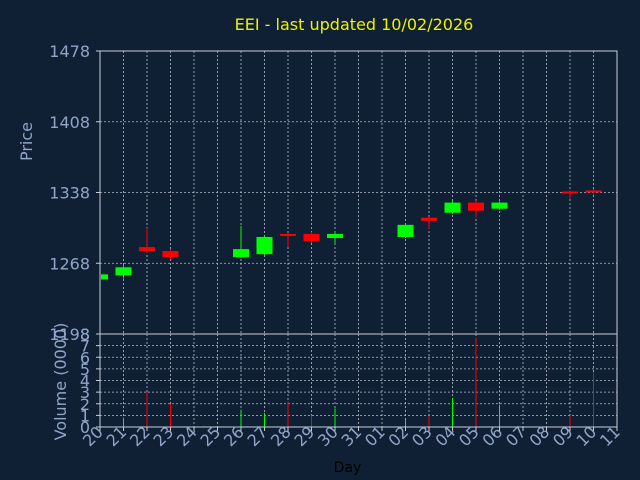  What do you see at coordinates (354, 24) in the screenshot?
I see `chart-title: EEI - last updated 10/02/2026` at bounding box center [354, 24].